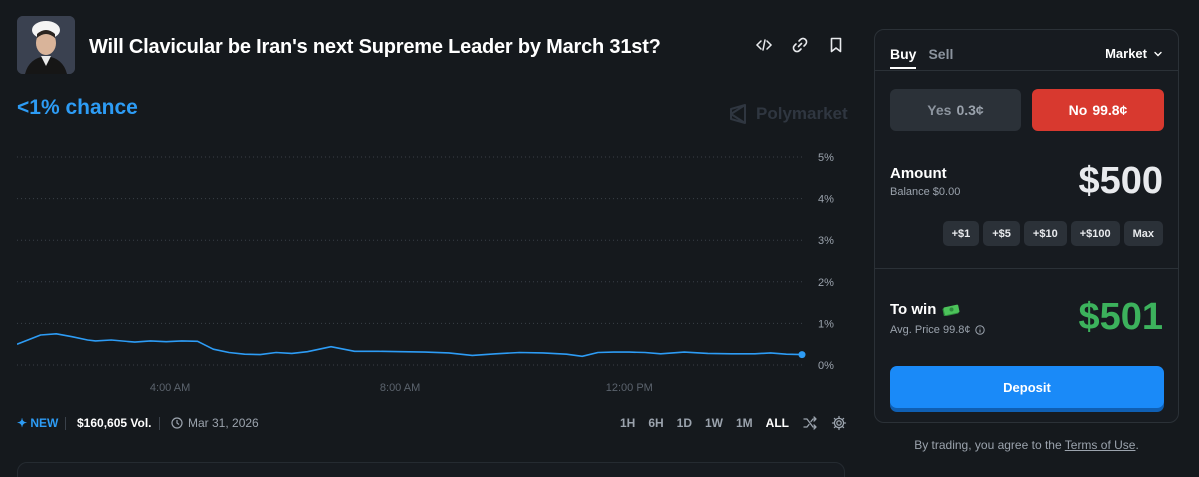 This screenshot has width=1199, height=477. I want to click on avg-price-row: Avg. Price 99.8¢, so click(937, 330).